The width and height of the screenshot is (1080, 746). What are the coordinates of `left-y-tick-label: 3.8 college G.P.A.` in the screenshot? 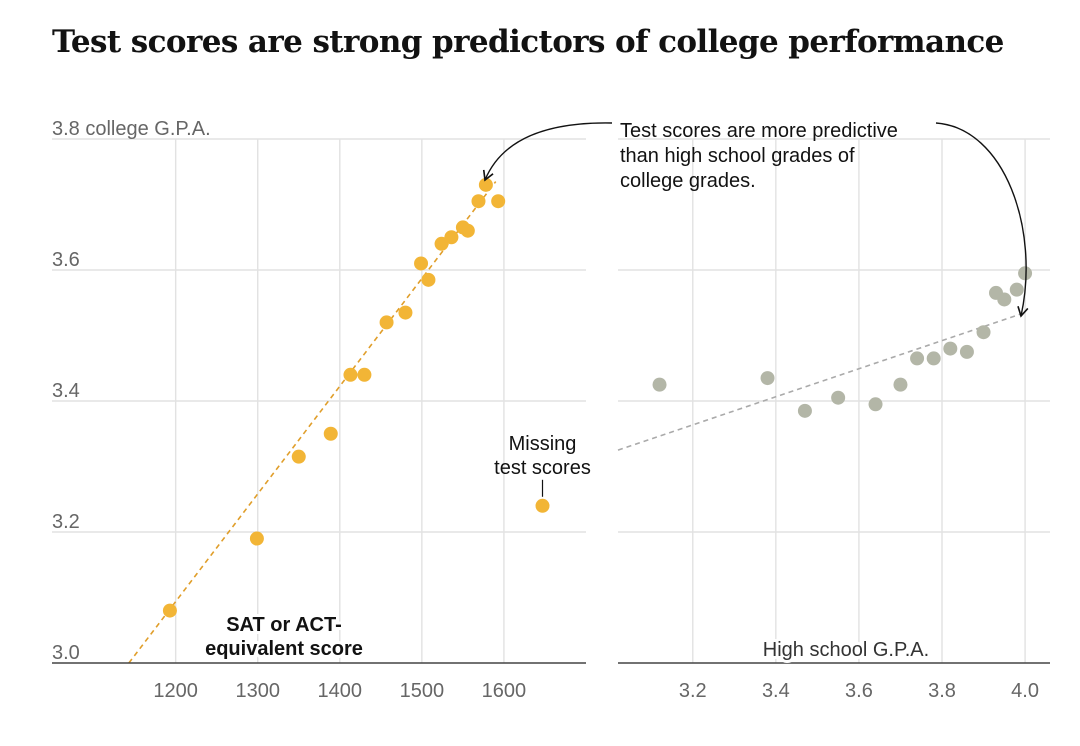 It's located at (131, 129).